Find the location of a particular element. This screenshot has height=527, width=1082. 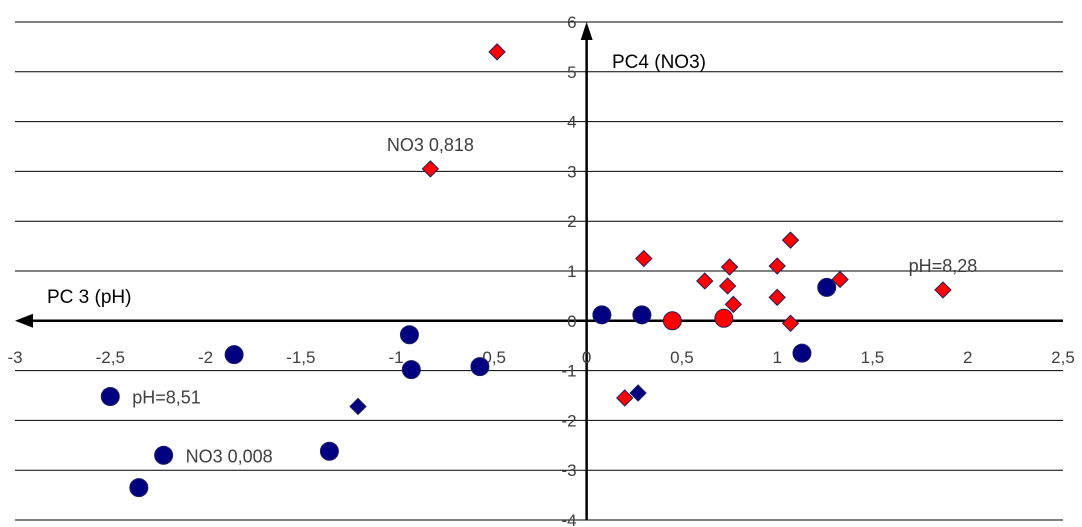

x-tick-label: -2,5 is located at coordinates (110, 357).